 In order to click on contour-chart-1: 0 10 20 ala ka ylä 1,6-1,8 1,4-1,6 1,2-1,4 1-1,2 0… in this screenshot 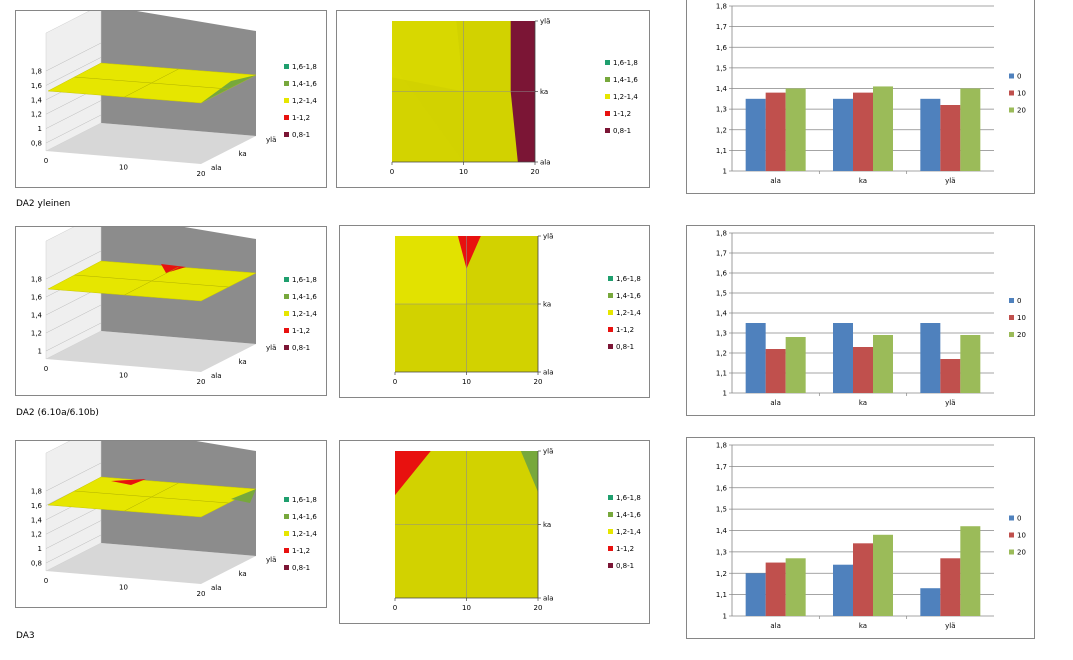, I will do `click(493, 99)`.